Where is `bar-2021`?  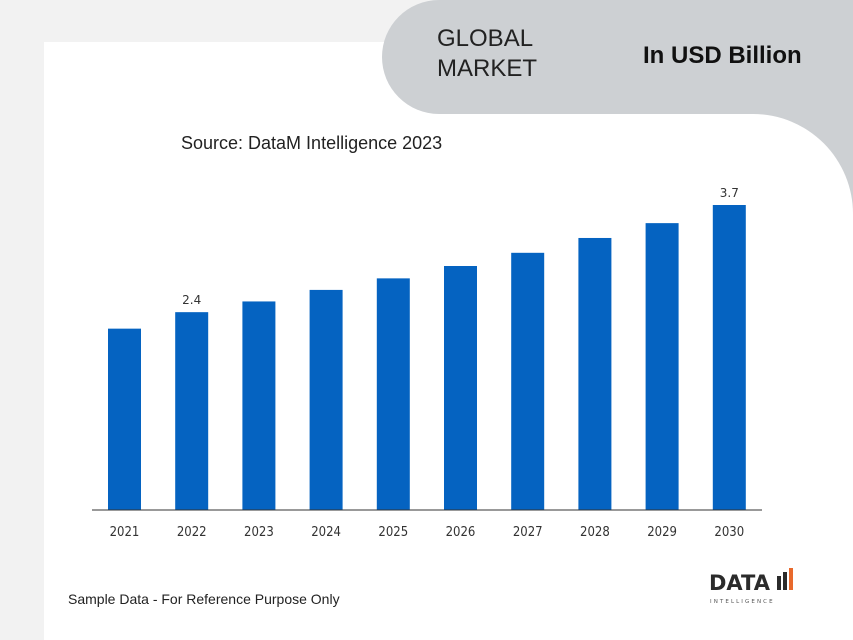 bar-2021 is located at coordinates (124, 419).